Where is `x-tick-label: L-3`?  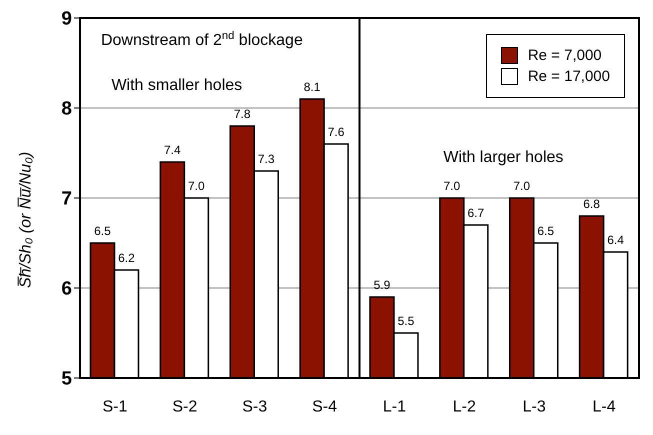
x-tick-label: L-3 is located at coordinates (534, 407).